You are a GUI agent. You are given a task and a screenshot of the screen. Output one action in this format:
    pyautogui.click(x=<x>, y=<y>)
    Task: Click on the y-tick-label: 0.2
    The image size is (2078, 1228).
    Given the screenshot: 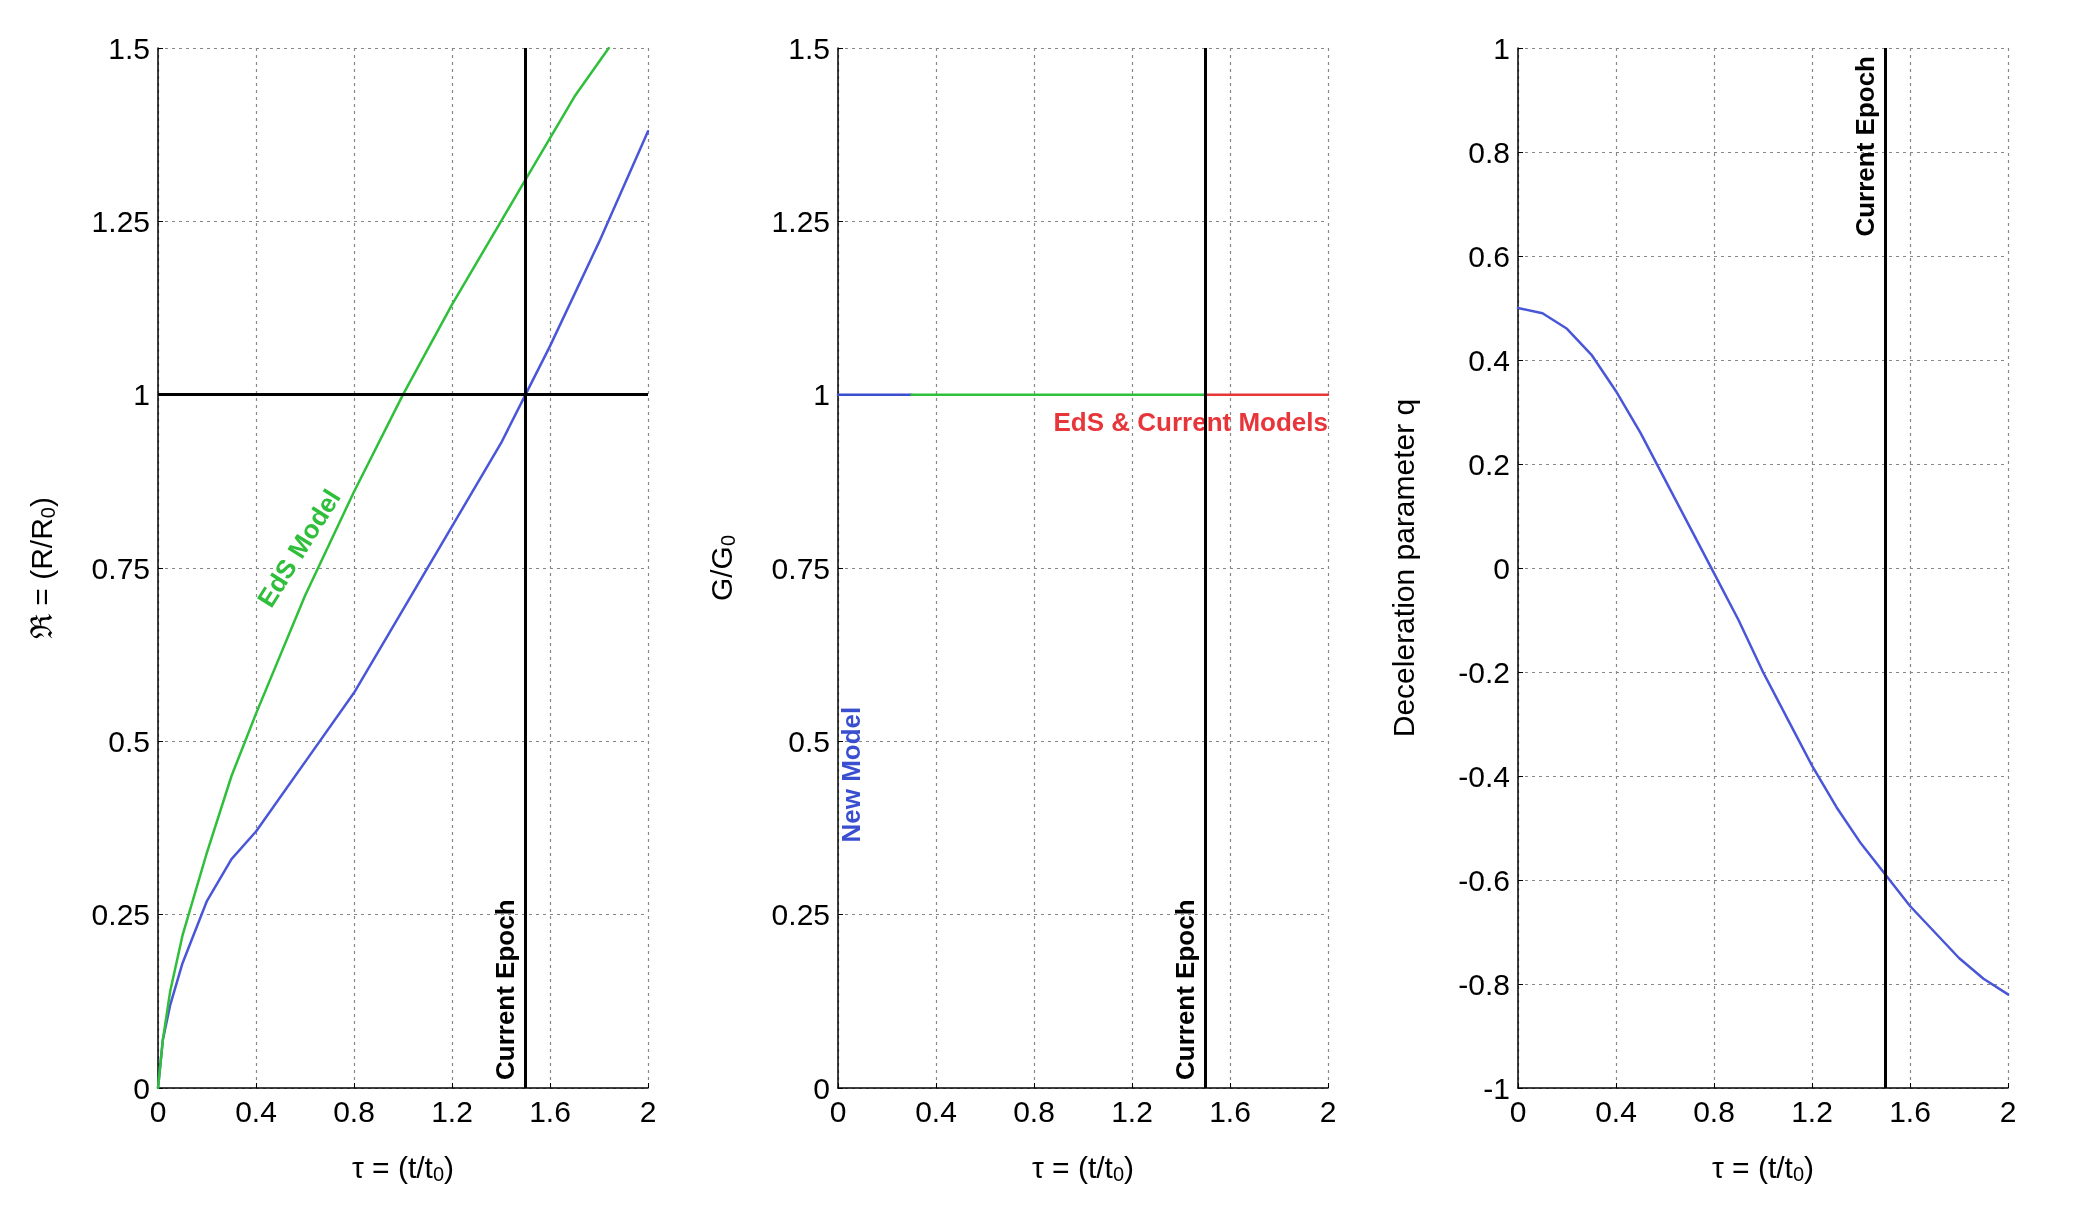 What is the action you would take?
    pyautogui.click(x=1489, y=464)
    